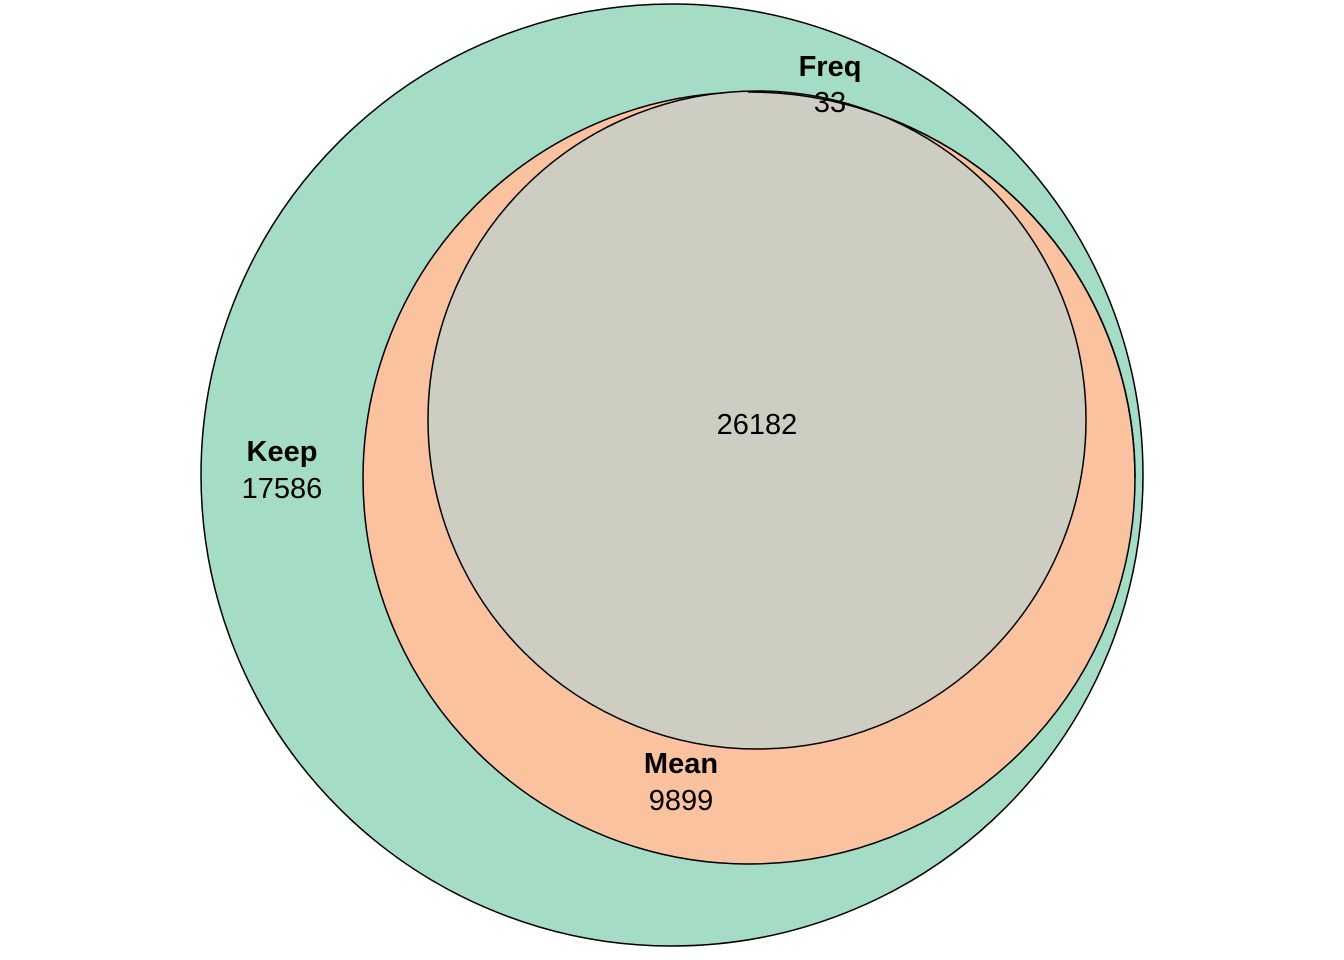 This screenshot has height=960, width=1344. I want to click on keep-only-count: 17586, so click(282, 489).